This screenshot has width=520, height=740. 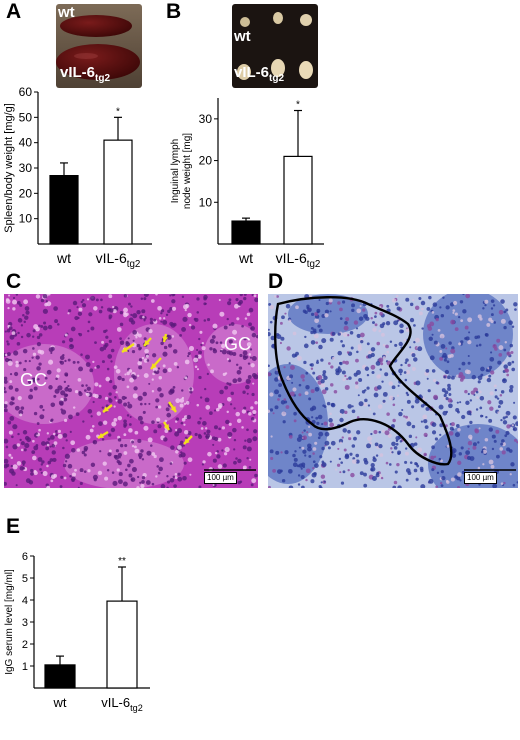 I want to click on y-tick-label: 40, so click(x=26, y=143).